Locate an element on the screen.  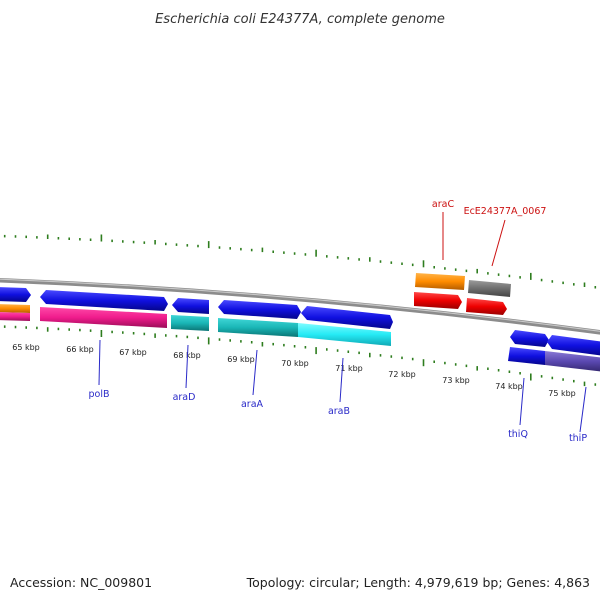
outer-tick-track is located at coordinates (300, 261).